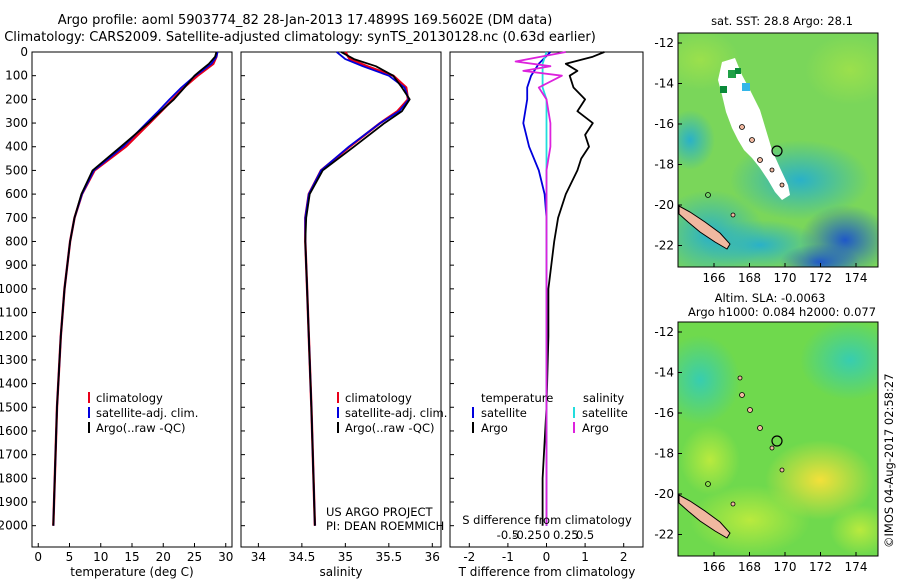 This screenshot has width=900, height=580. I want to click on sst-map-axes: 166 168 170 172 174 -12 -14 -16 -18 -20 -22, so click(760, 160).